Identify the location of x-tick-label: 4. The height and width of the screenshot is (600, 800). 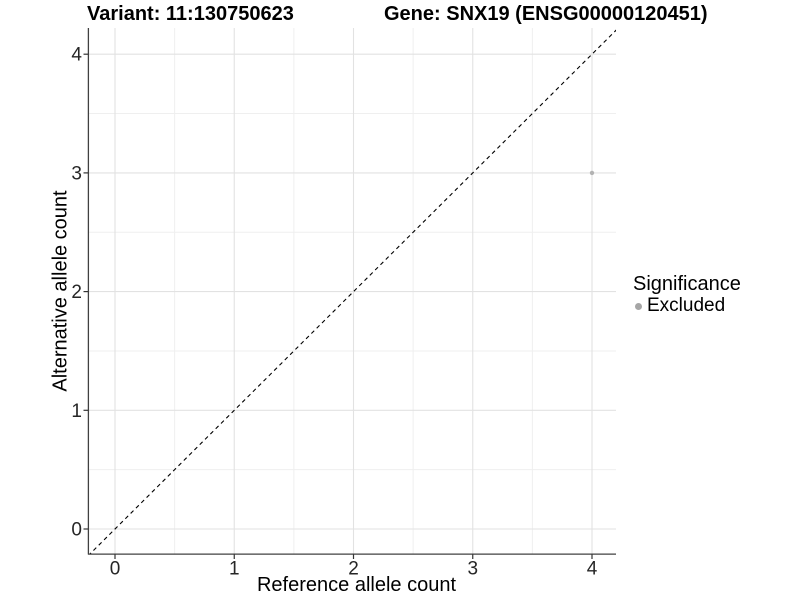
(592, 569).